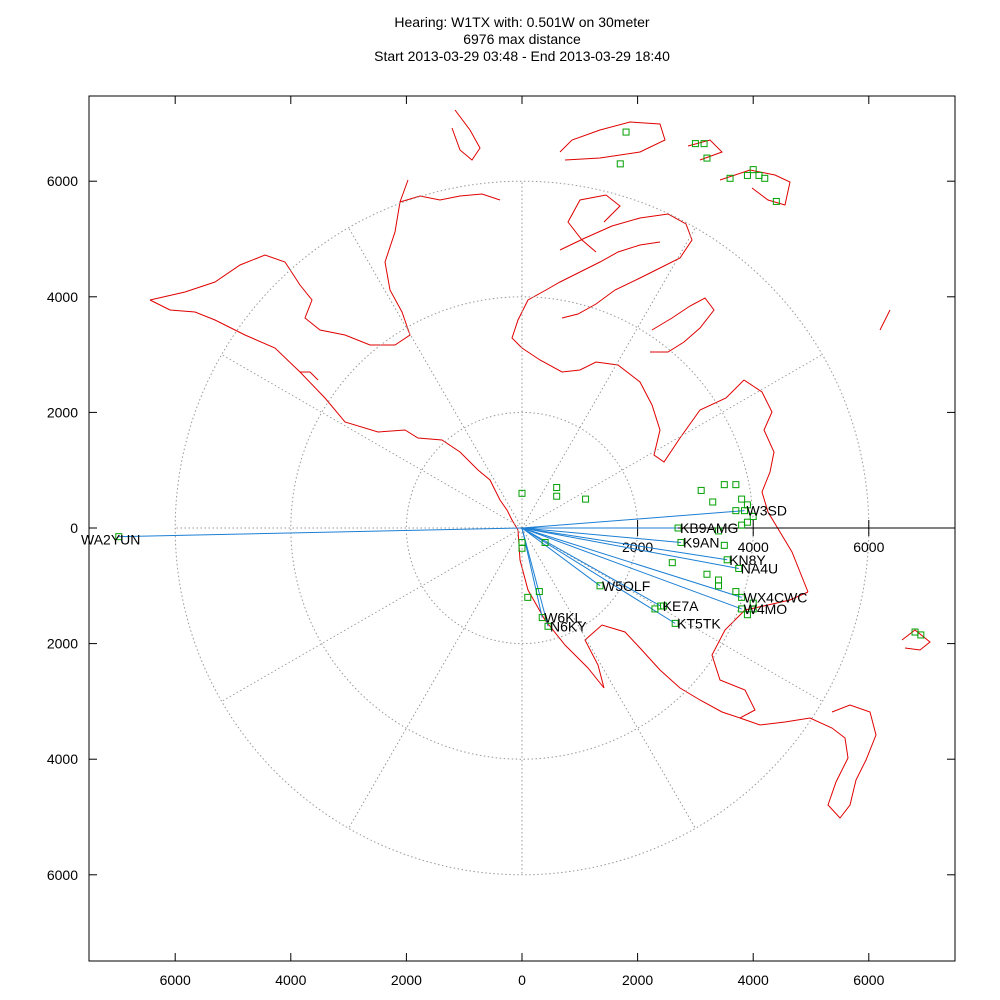 The height and width of the screenshot is (1000, 1000). I want to click on range-axis-label: 6000, so click(868, 547).